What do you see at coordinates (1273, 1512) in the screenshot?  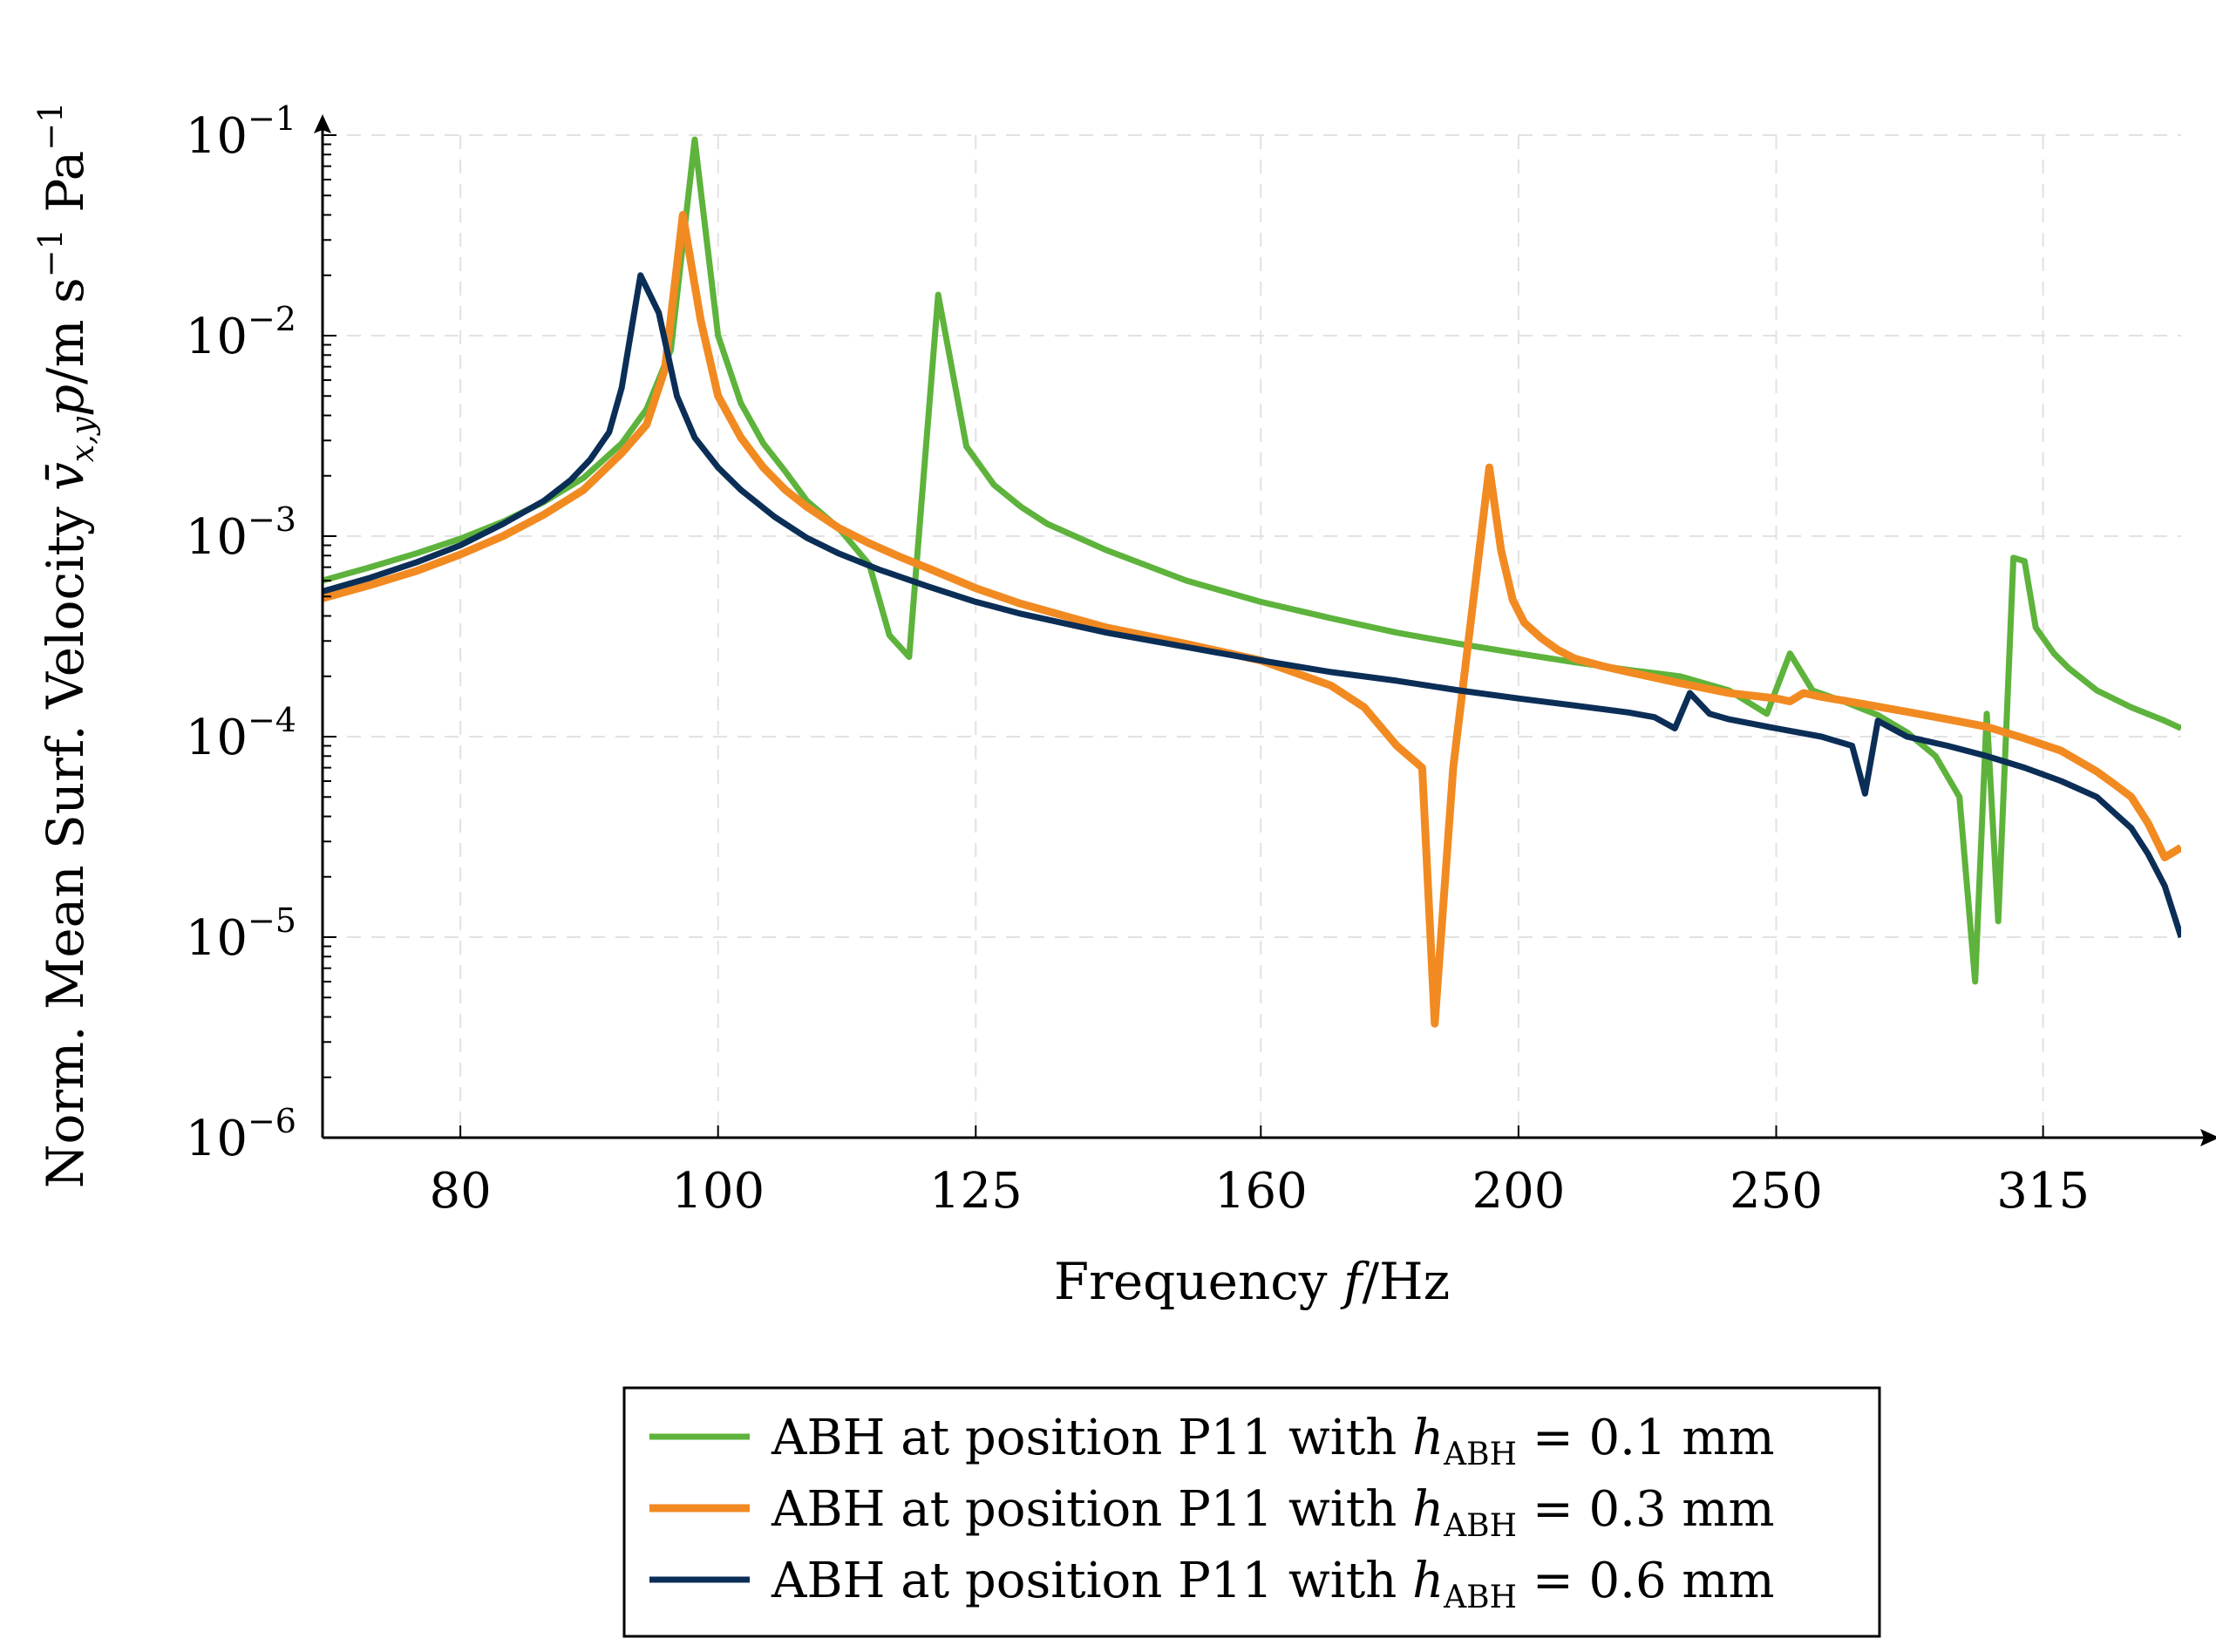 I see `legend-label: ABH at position P11 with hABH = 0.3 mm` at bounding box center [1273, 1512].